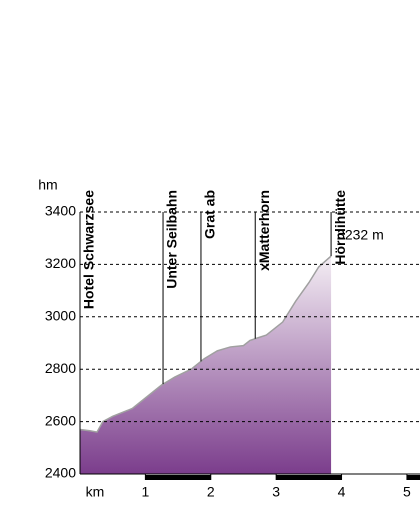 This screenshot has width=420, height=506. I want to click on annotation: 3232 m, so click(360, 235).